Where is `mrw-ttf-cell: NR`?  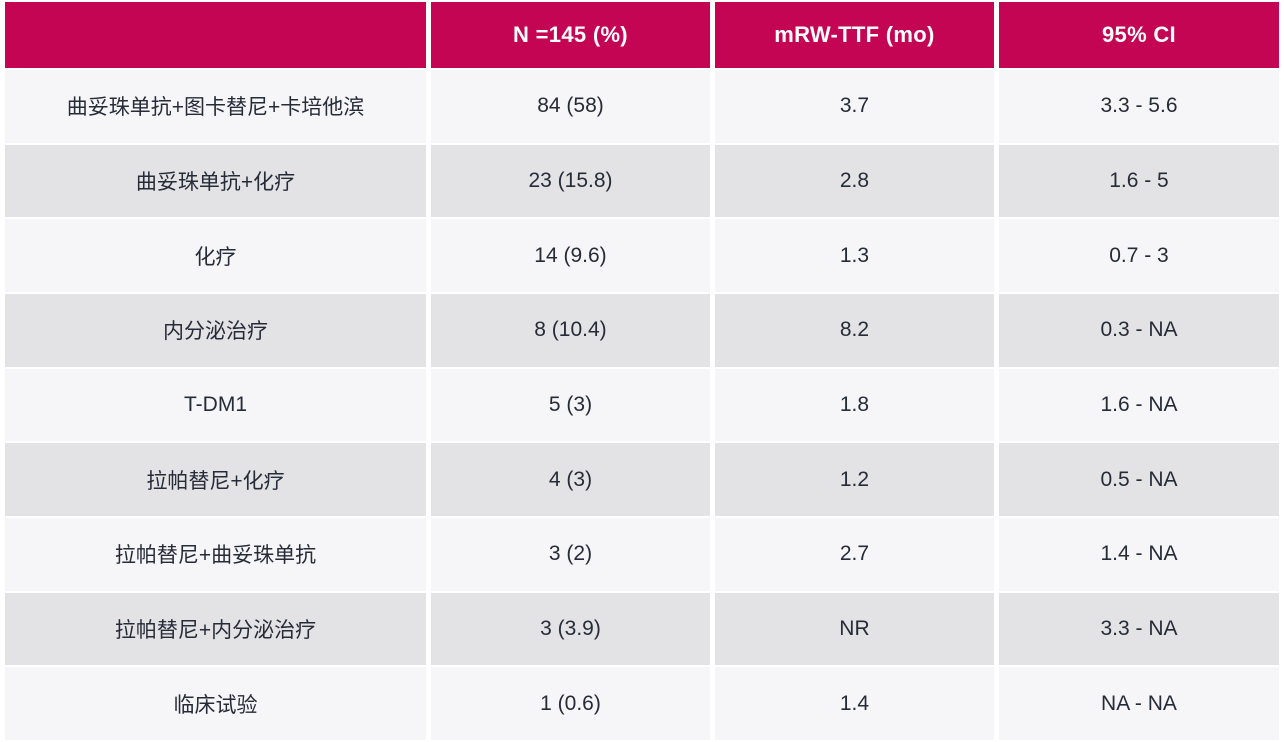 mrw-ttf-cell: NR is located at coordinates (854, 629).